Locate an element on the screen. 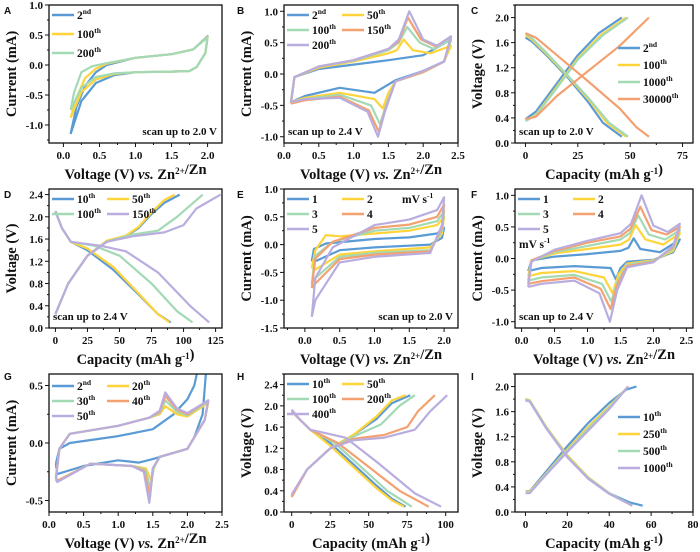 This screenshot has height=552, width=700. annotation: scan up to 2.4 V is located at coordinates (556, 317).